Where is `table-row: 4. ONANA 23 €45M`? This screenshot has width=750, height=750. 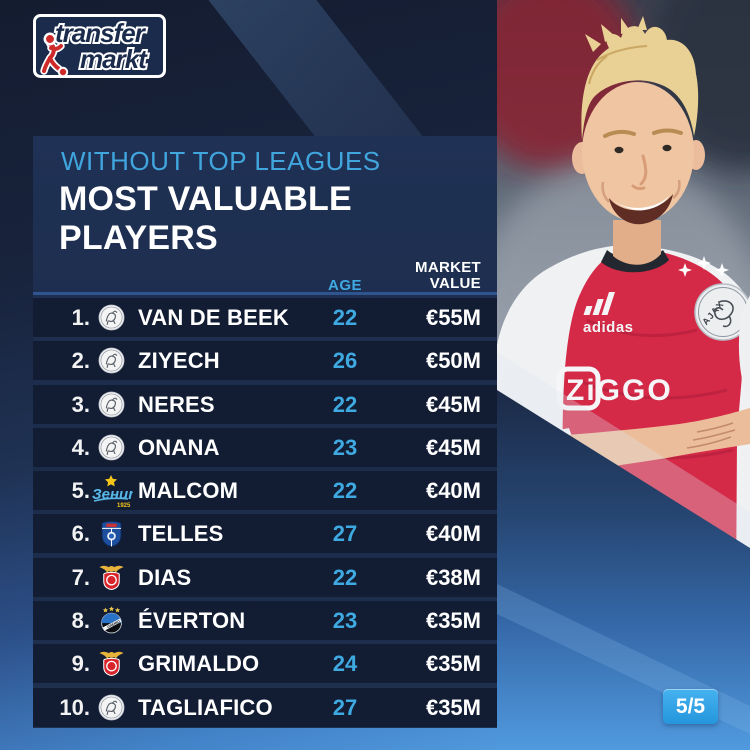
table-row: 4. ONANA 23 €45M is located at coordinates (265, 447).